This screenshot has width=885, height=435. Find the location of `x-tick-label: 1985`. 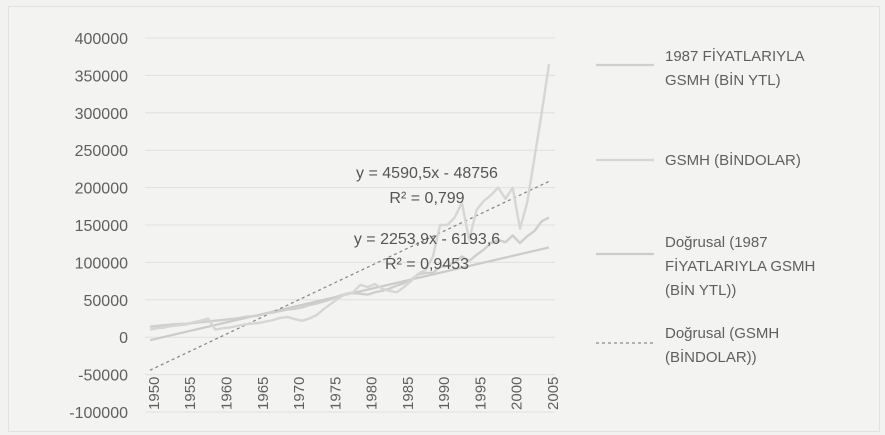

x-tick-label: 1985 is located at coordinates (408, 393).